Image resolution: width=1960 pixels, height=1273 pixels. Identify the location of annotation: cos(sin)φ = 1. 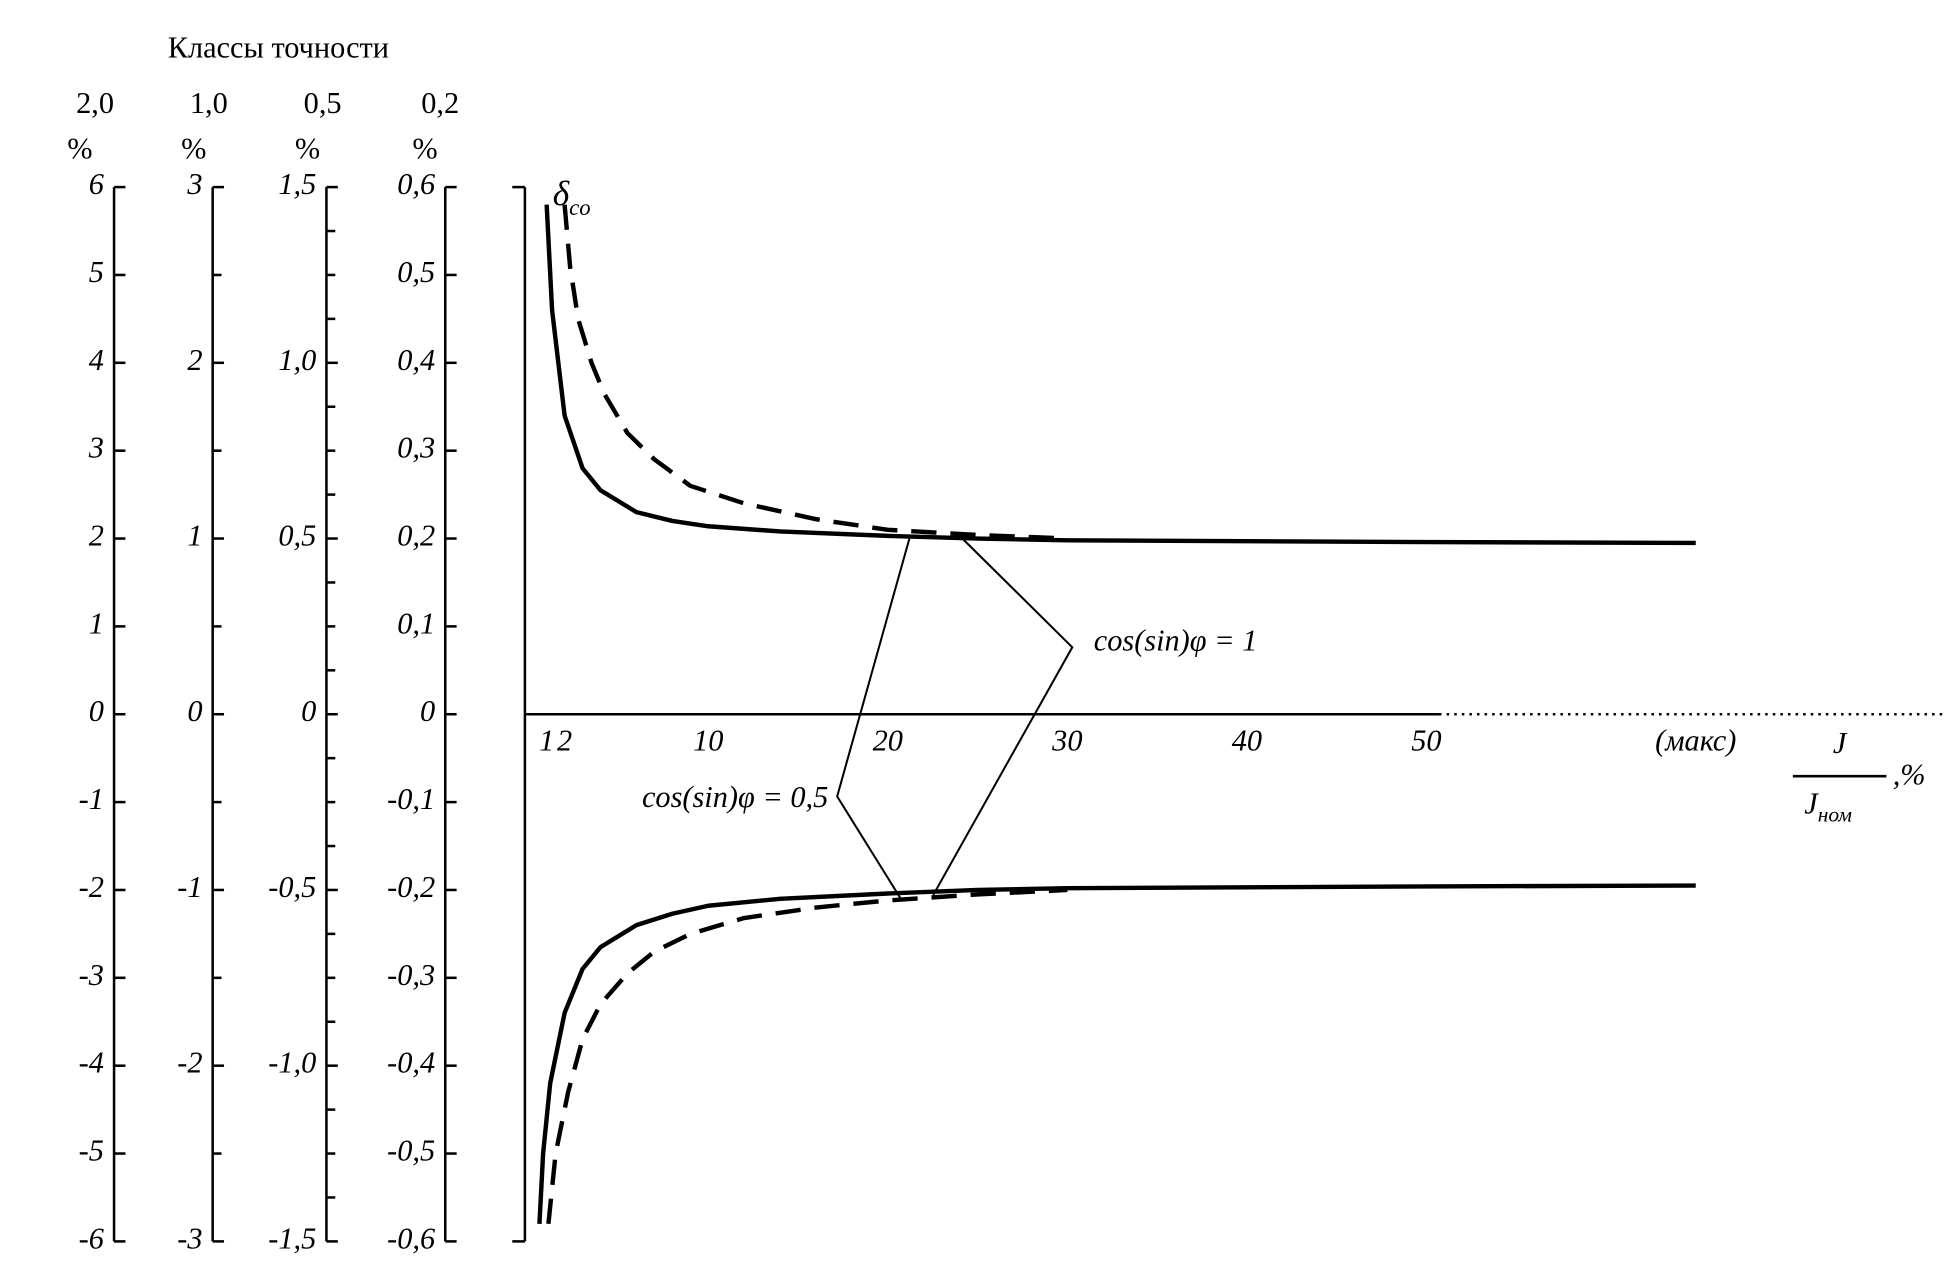
(1176, 640).